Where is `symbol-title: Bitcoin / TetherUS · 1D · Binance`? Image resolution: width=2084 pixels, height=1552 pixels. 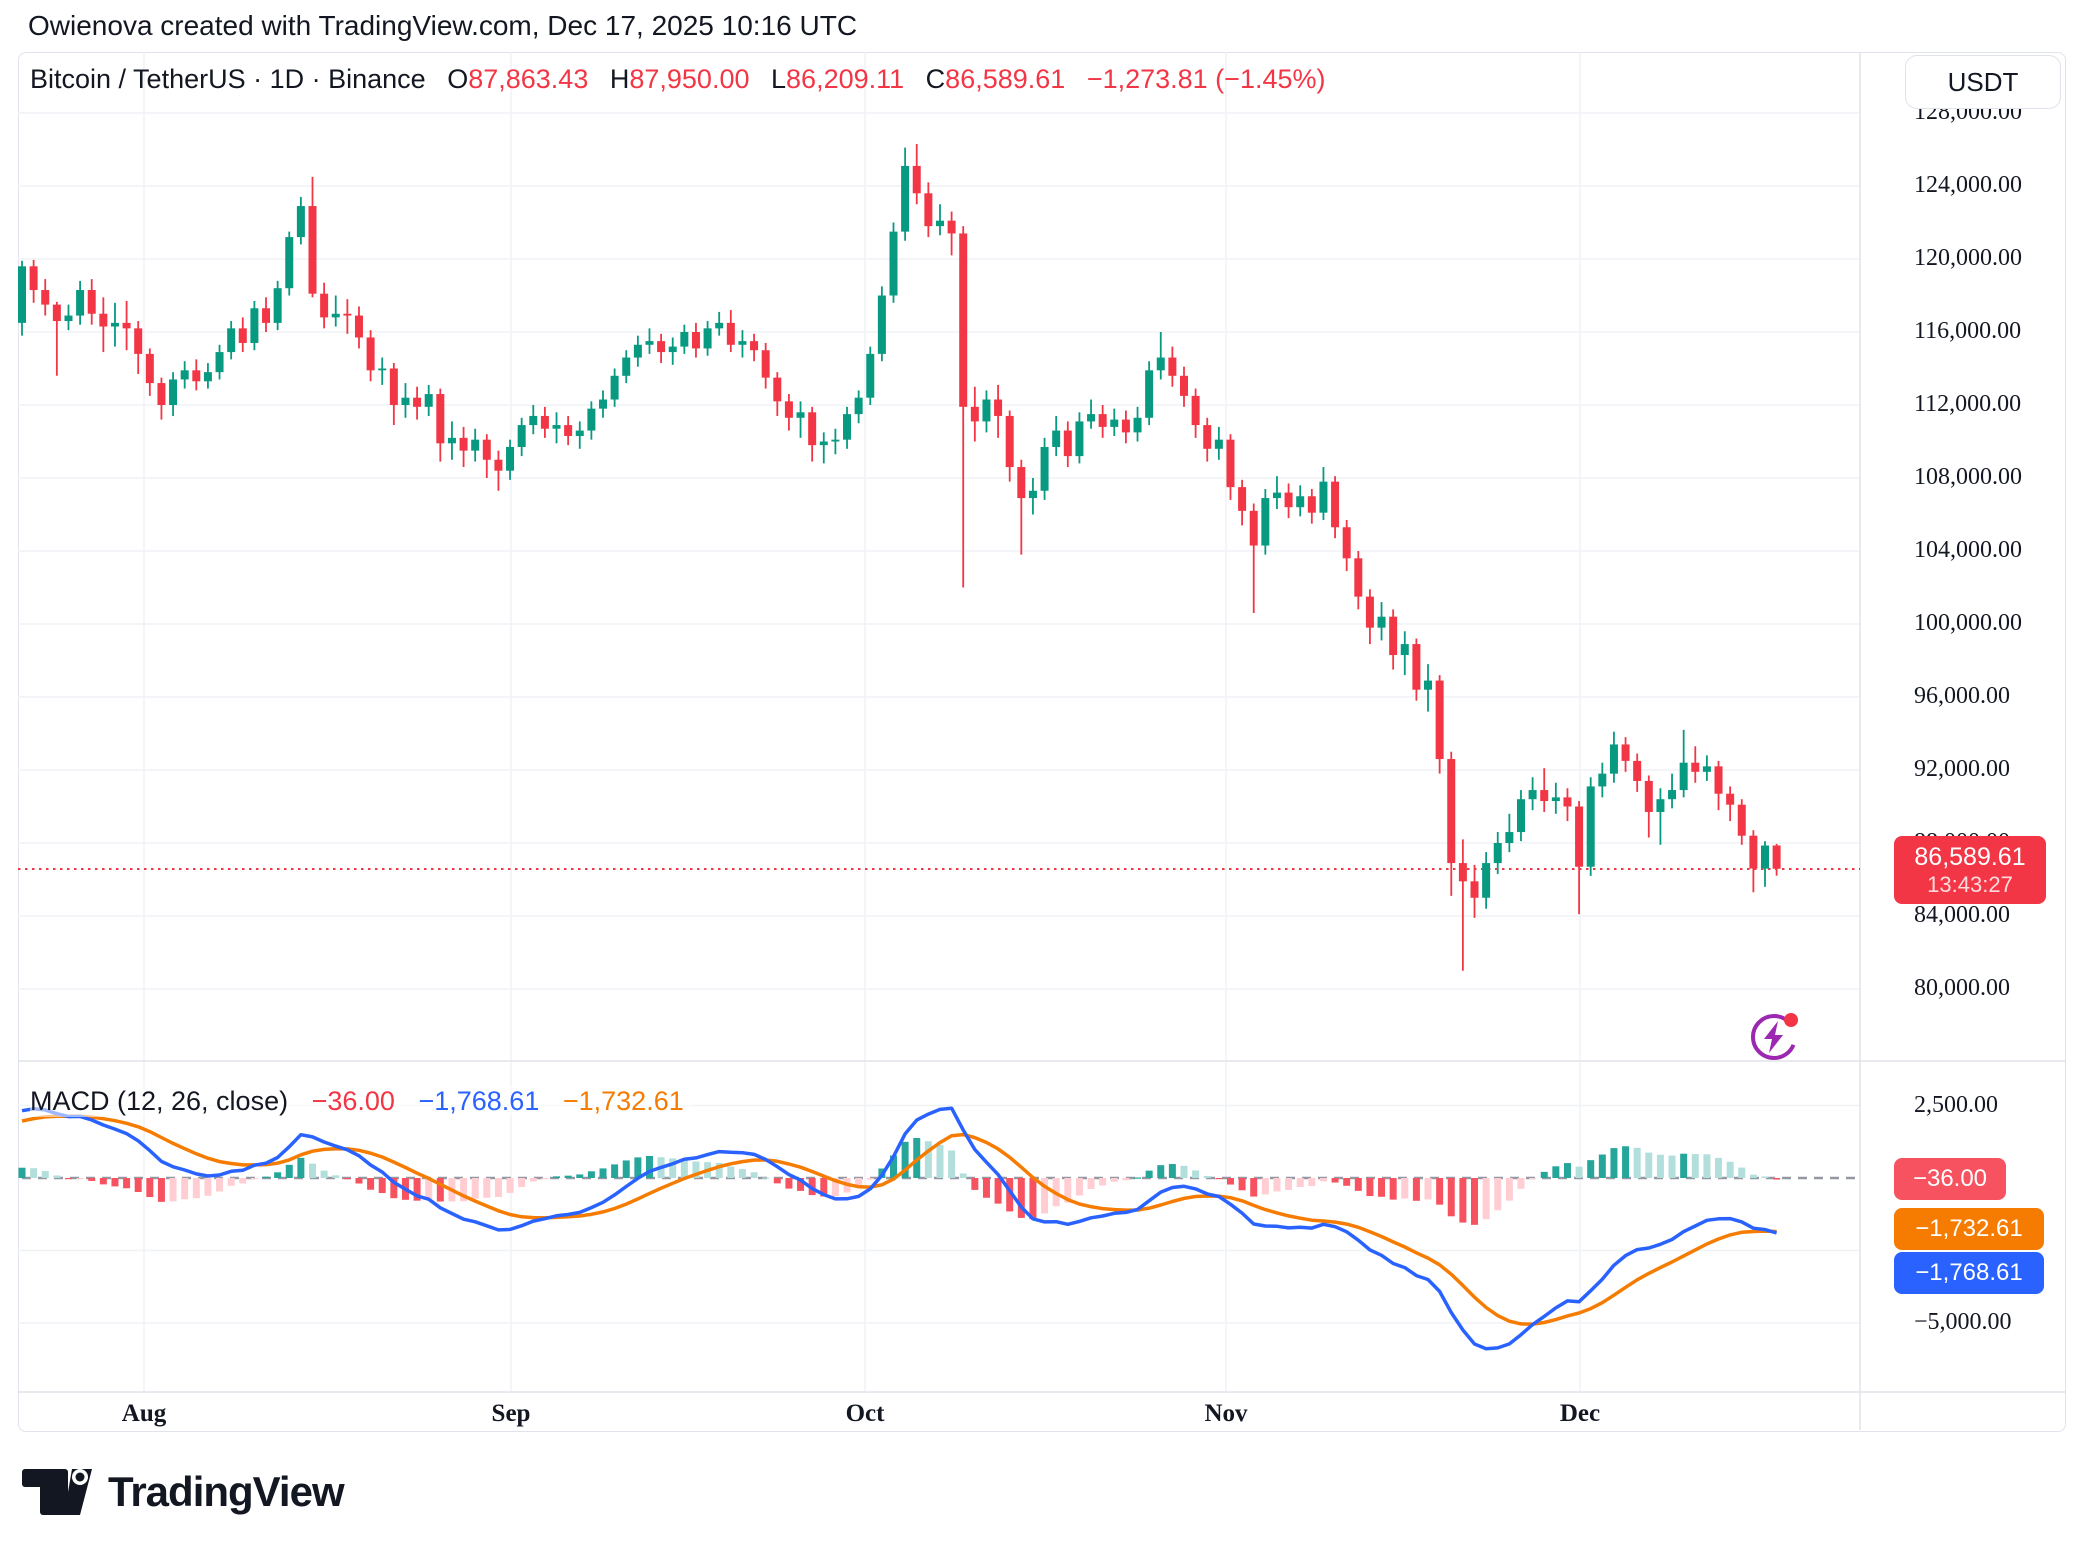 symbol-title: Bitcoin / TetherUS · 1D · Binance is located at coordinates (228, 79).